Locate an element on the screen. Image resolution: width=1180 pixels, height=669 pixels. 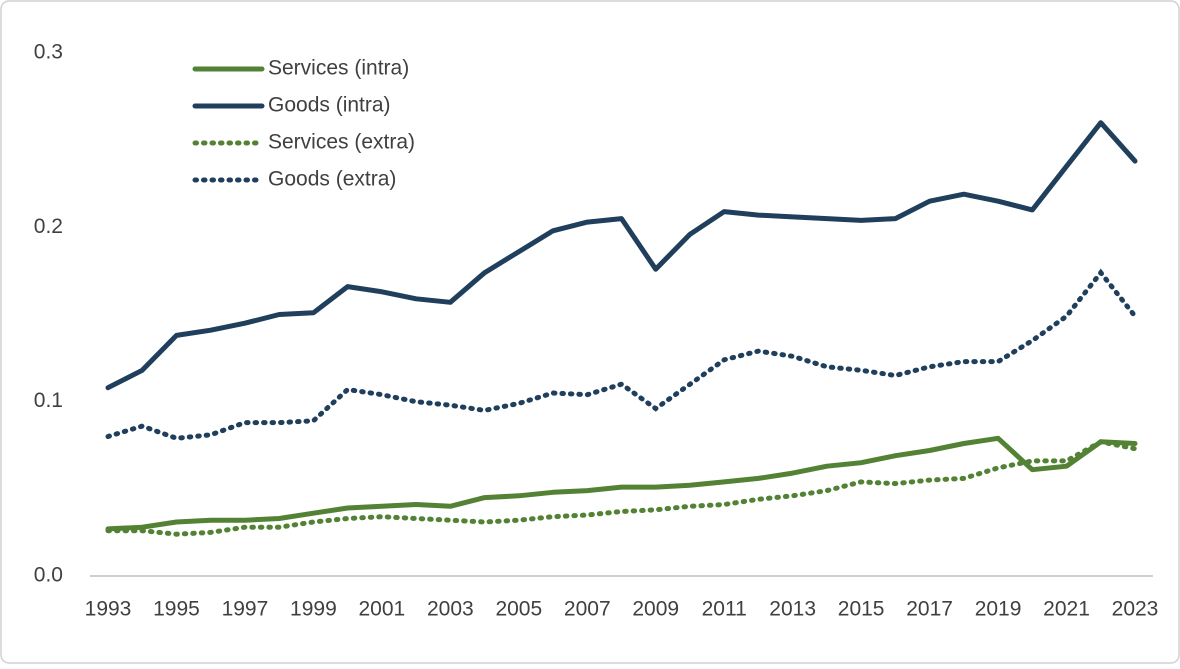
legend-label: Goods (intra) is located at coordinates (329, 105).